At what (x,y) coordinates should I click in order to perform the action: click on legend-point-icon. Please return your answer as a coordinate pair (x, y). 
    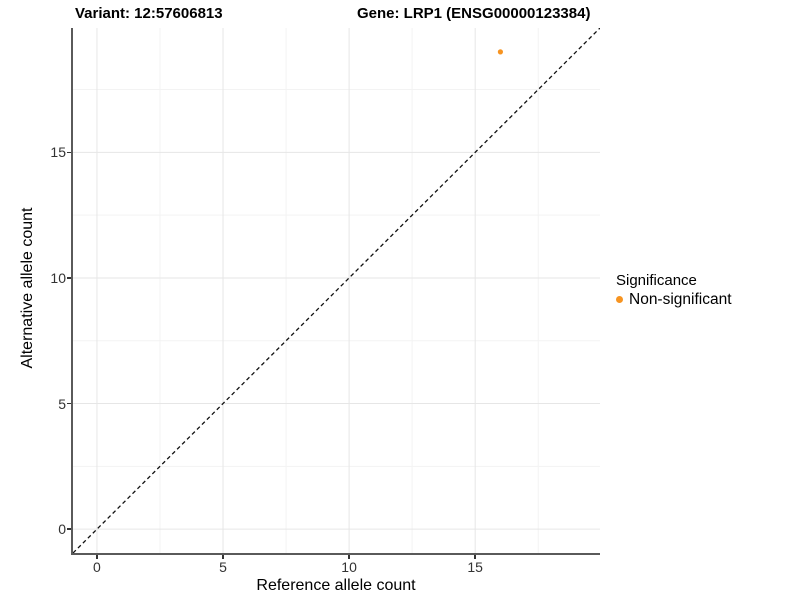
    Looking at the image, I should click on (619, 299).